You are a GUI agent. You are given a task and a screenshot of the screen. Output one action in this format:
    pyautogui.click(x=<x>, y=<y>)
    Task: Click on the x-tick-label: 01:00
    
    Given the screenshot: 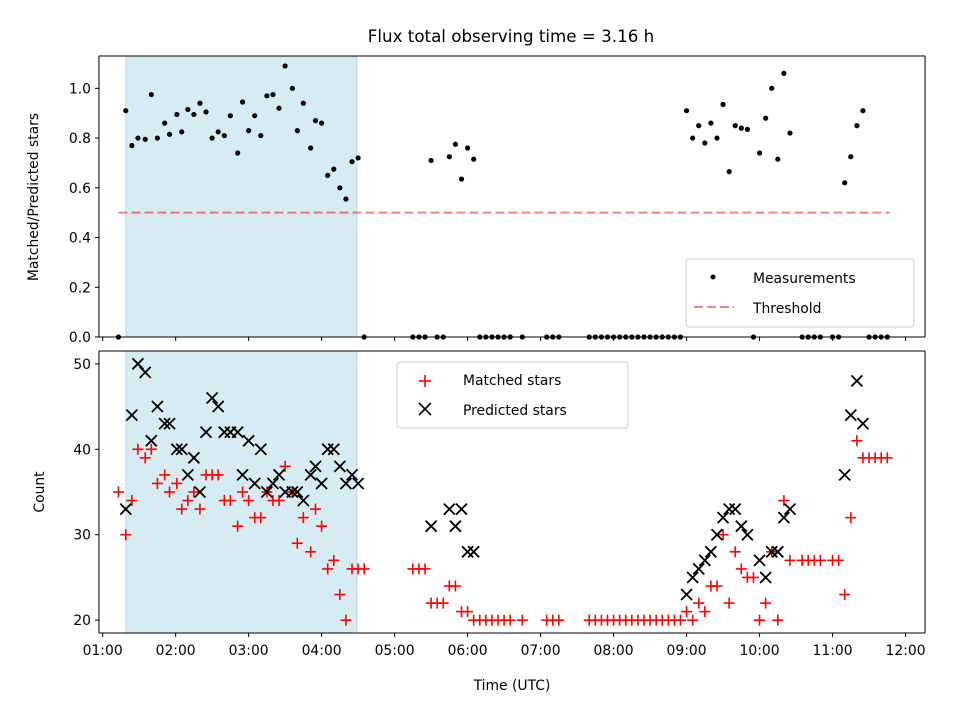 What is the action you would take?
    pyautogui.click(x=103, y=651)
    